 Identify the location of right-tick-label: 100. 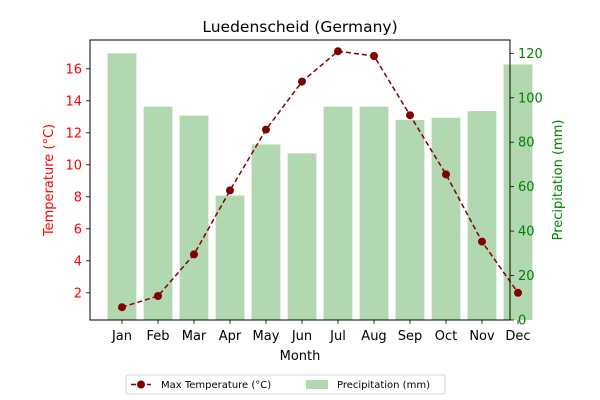
(530, 98).